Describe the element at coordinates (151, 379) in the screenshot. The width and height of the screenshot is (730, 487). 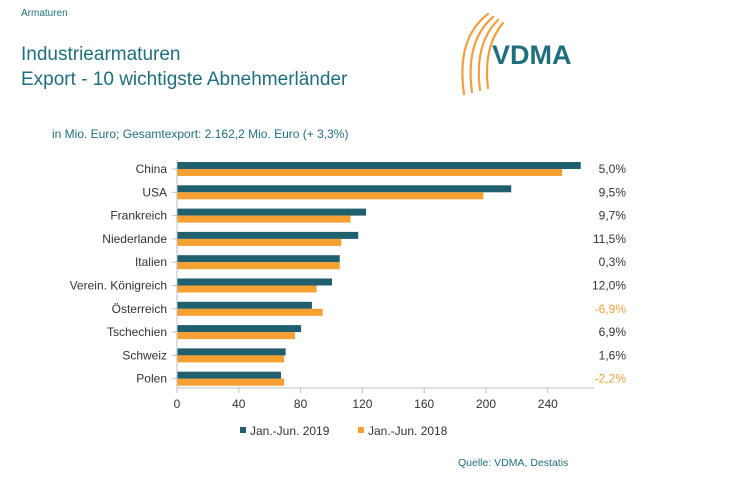
I see `category-label: Polen` at that location.